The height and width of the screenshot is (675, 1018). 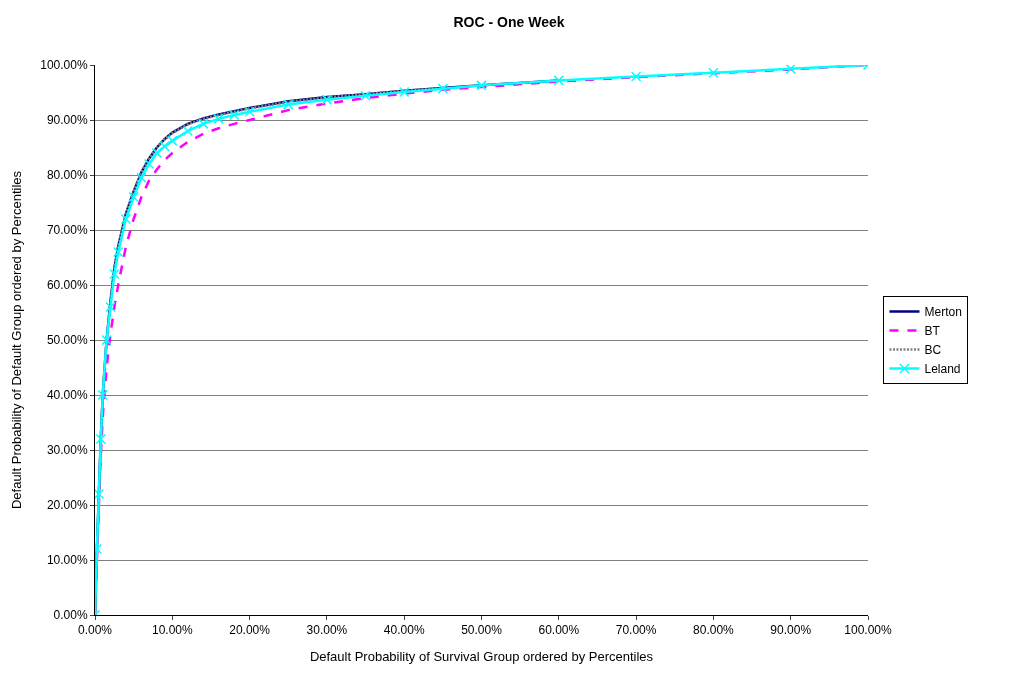 What do you see at coordinates (67, 230) in the screenshot?
I see `y-tick-label: 70.00%` at bounding box center [67, 230].